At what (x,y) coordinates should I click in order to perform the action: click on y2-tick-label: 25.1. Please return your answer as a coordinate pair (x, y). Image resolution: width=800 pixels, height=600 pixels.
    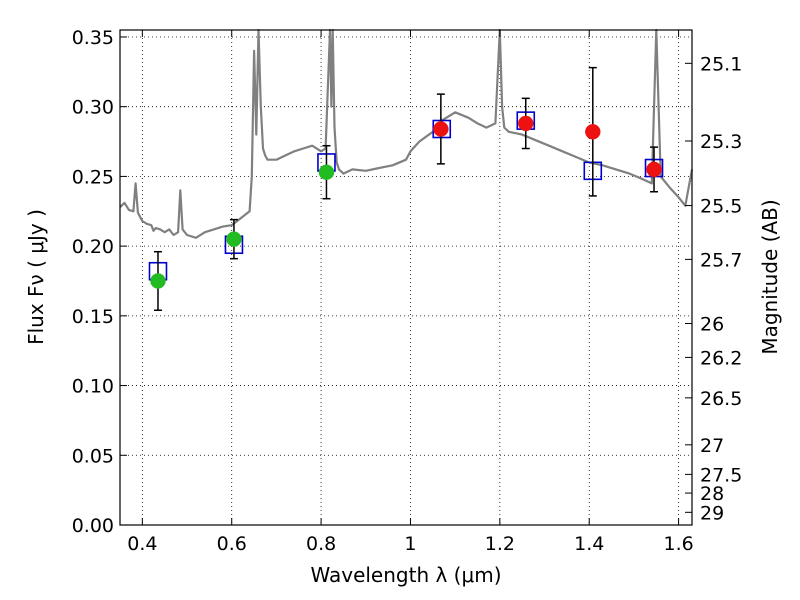
    Looking at the image, I should click on (721, 64).